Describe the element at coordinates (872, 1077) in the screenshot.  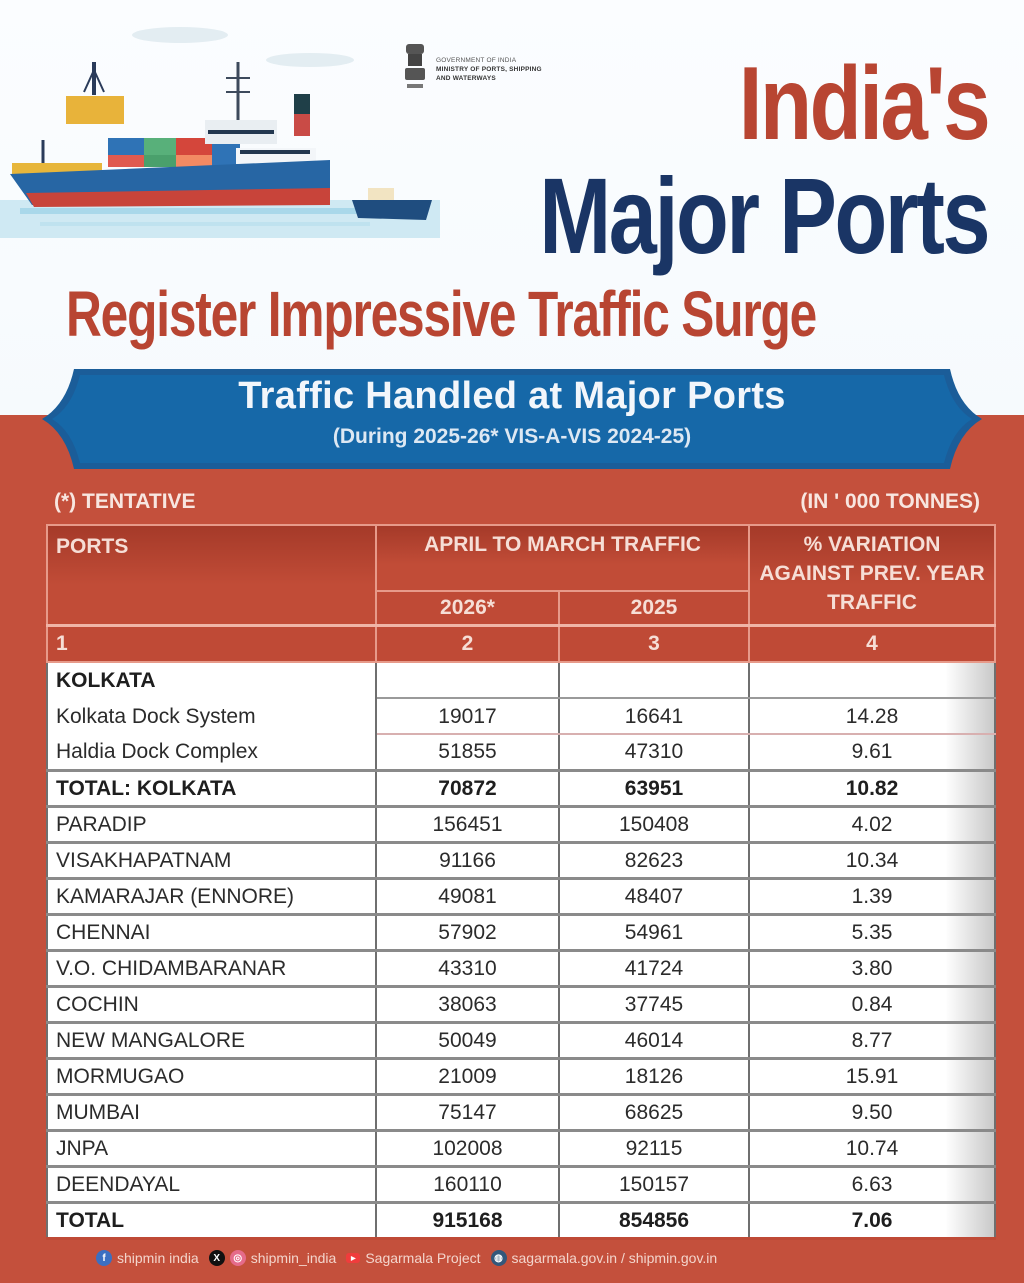
I see `variation: 15.91` at that location.